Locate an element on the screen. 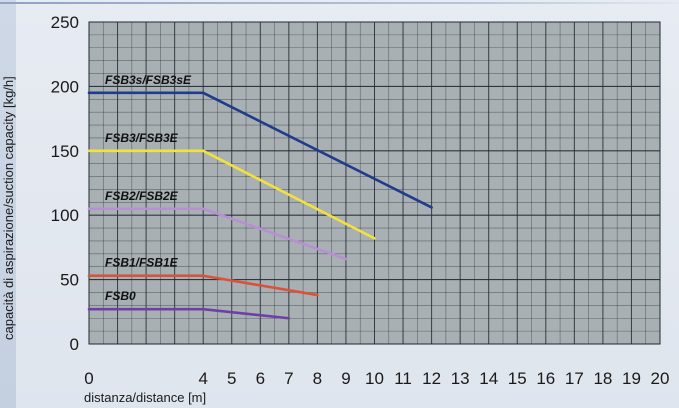 Image resolution: width=679 pixels, height=408 pixels. x-tick-label: 7 is located at coordinates (288, 378).